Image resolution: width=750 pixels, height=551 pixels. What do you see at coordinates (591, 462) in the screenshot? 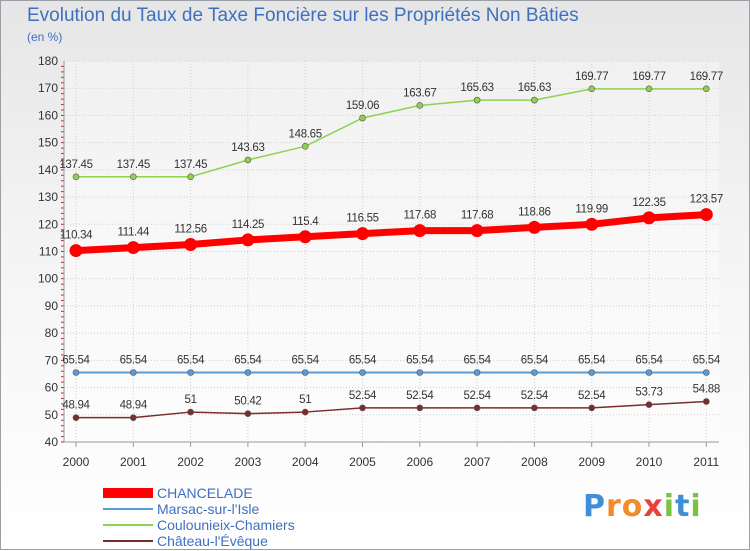
I see `x-tick-label: 2009` at bounding box center [591, 462].